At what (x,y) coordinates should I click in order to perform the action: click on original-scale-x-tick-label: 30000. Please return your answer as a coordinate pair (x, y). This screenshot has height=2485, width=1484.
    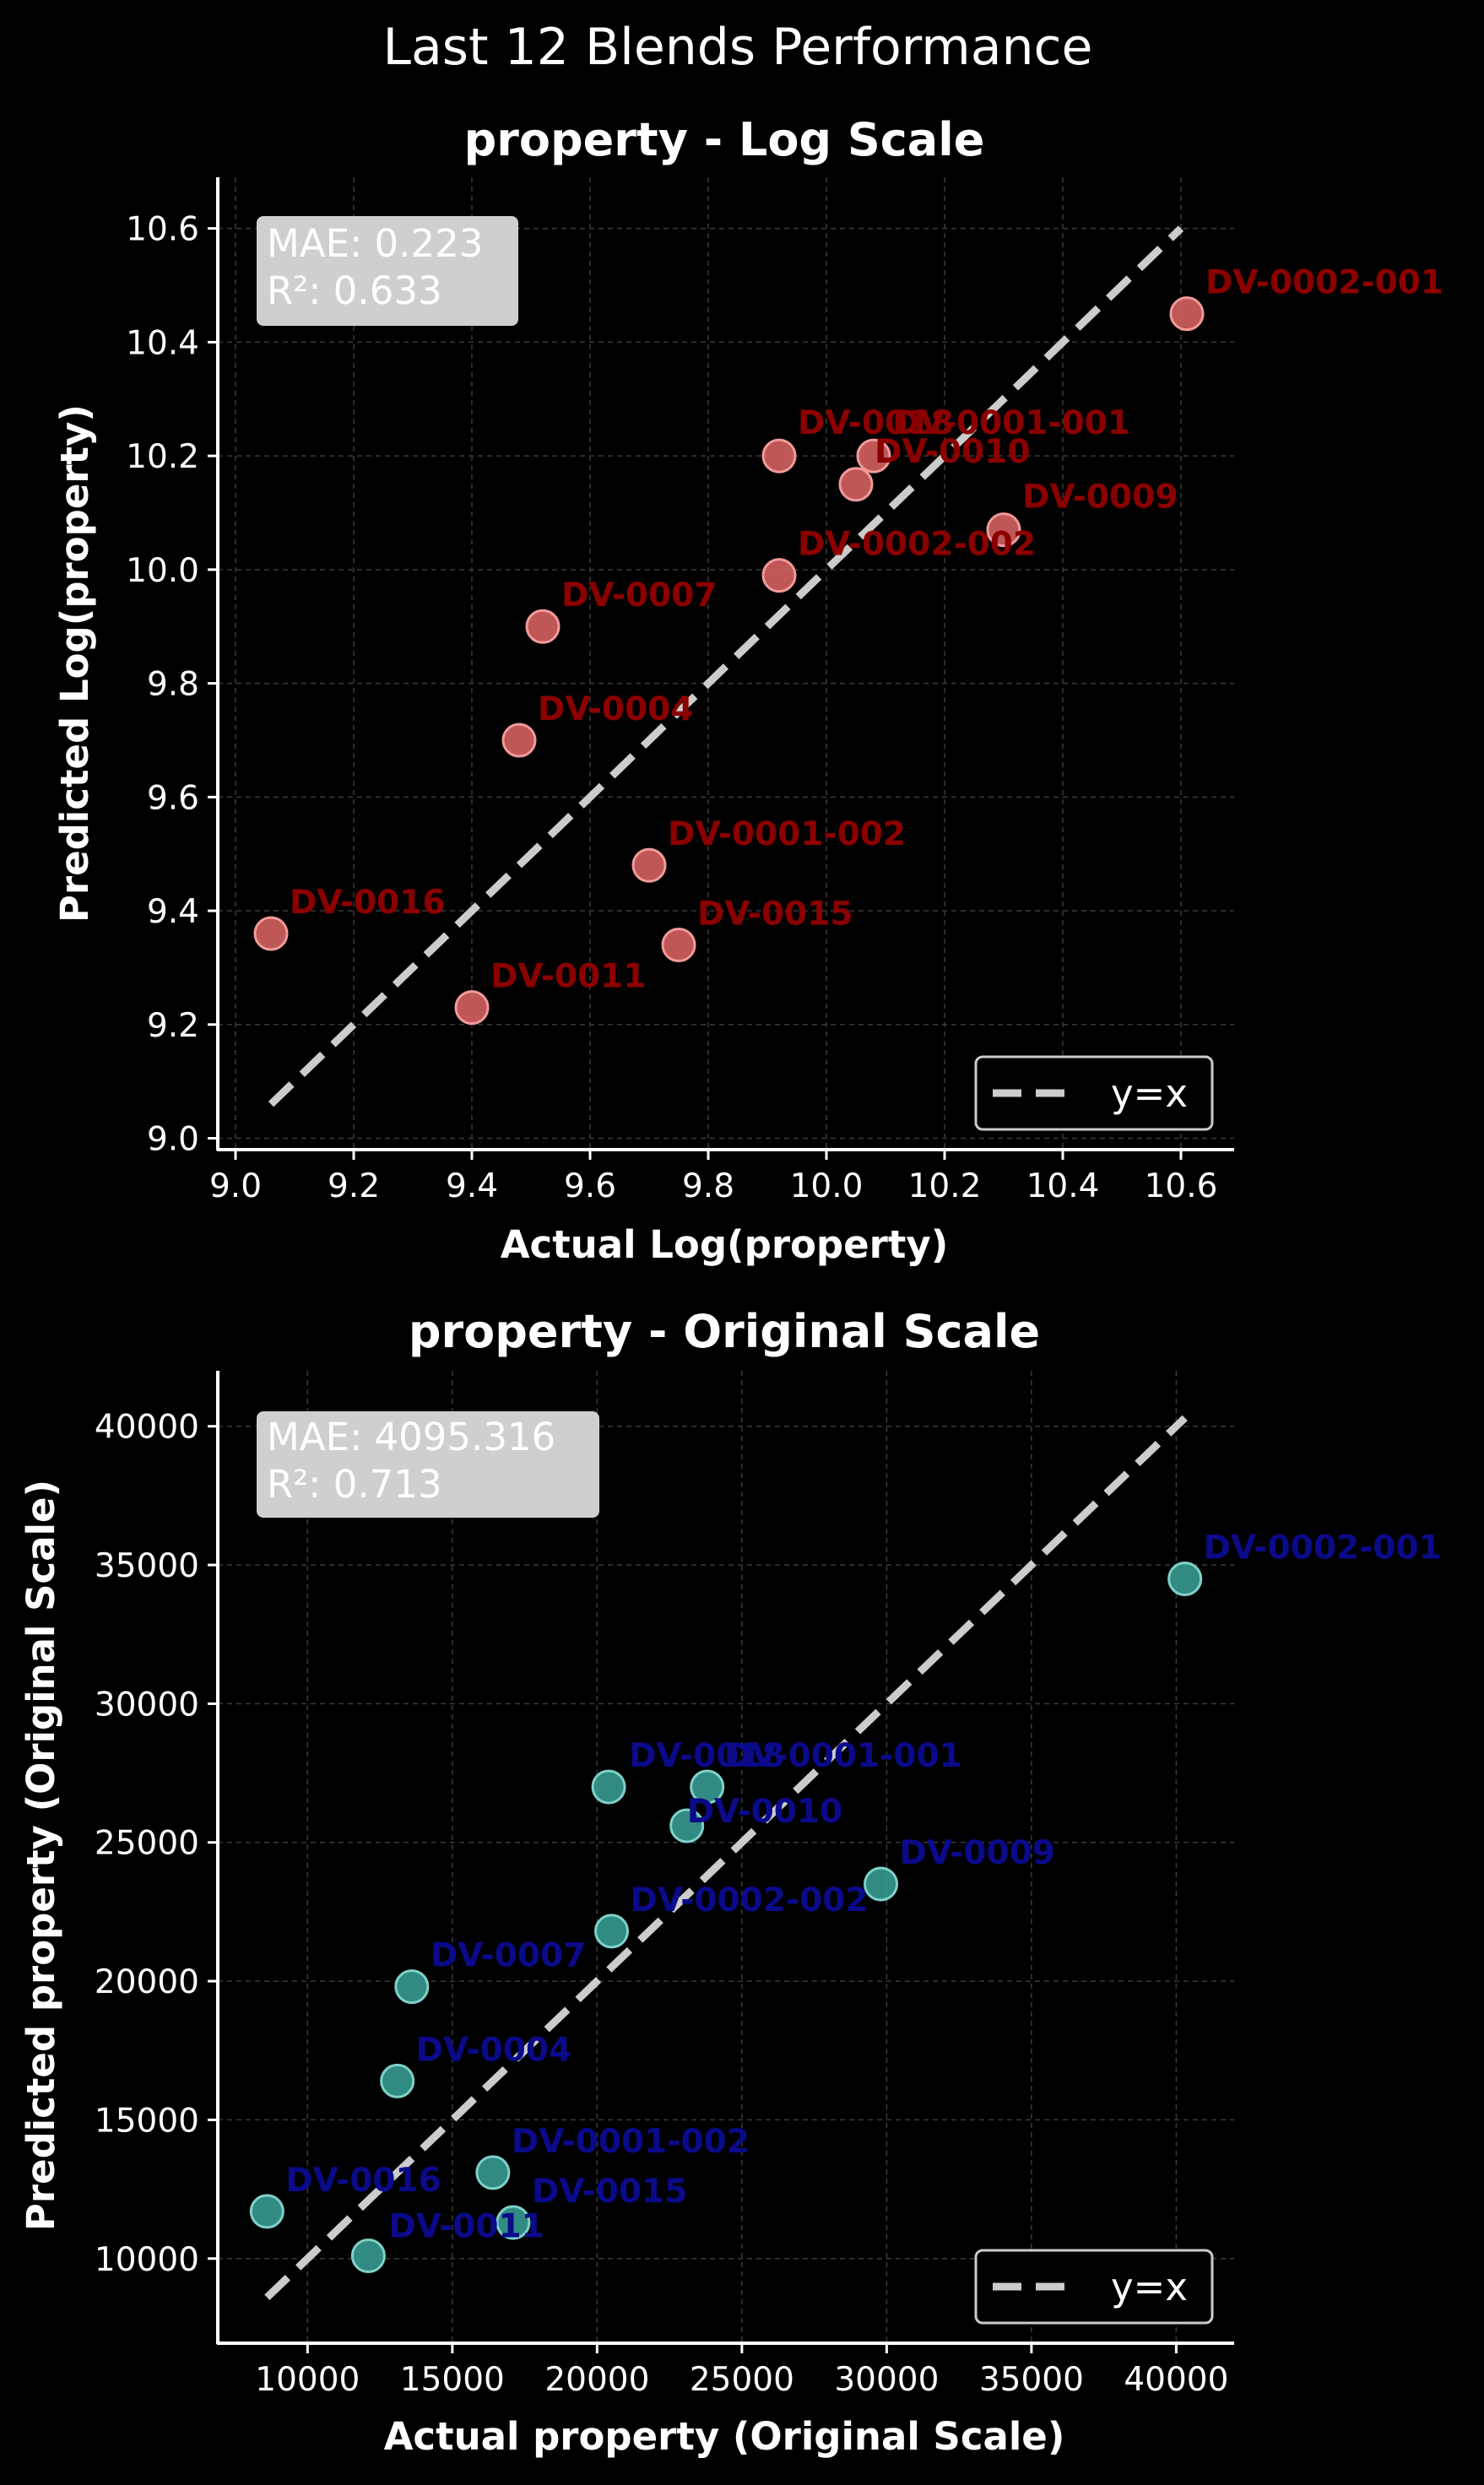
    Looking at the image, I should click on (886, 2380).